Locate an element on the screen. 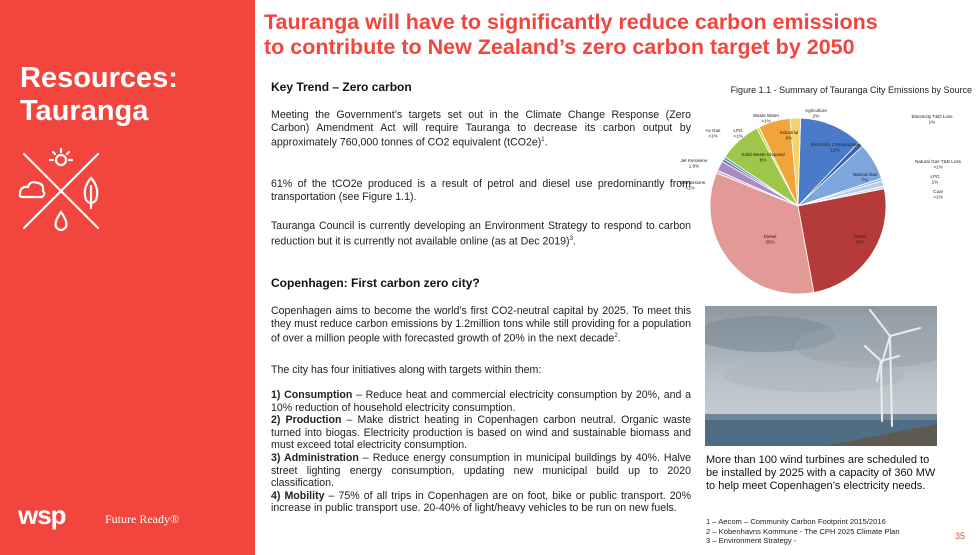 This screenshot has width=979, height=555. pie-slice-label: Diesel 35% is located at coordinates (770, 239).